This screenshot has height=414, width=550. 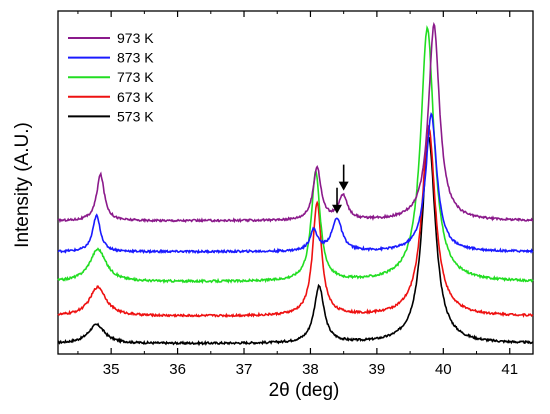 I want to click on legend-label: 673 K, so click(x=135, y=97).